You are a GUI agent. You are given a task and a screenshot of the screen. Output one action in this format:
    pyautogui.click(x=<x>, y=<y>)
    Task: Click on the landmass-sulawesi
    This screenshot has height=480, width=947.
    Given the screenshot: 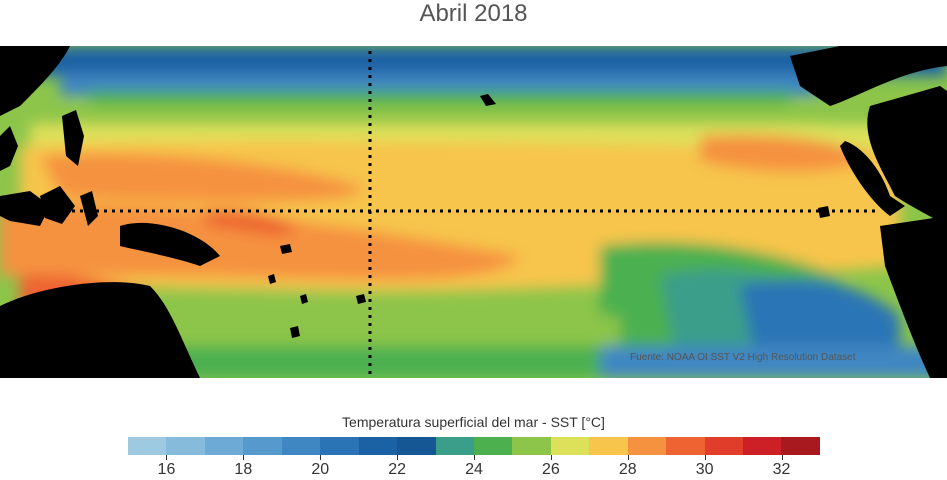 What is the action you would take?
    pyautogui.click(x=89, y=208)
    